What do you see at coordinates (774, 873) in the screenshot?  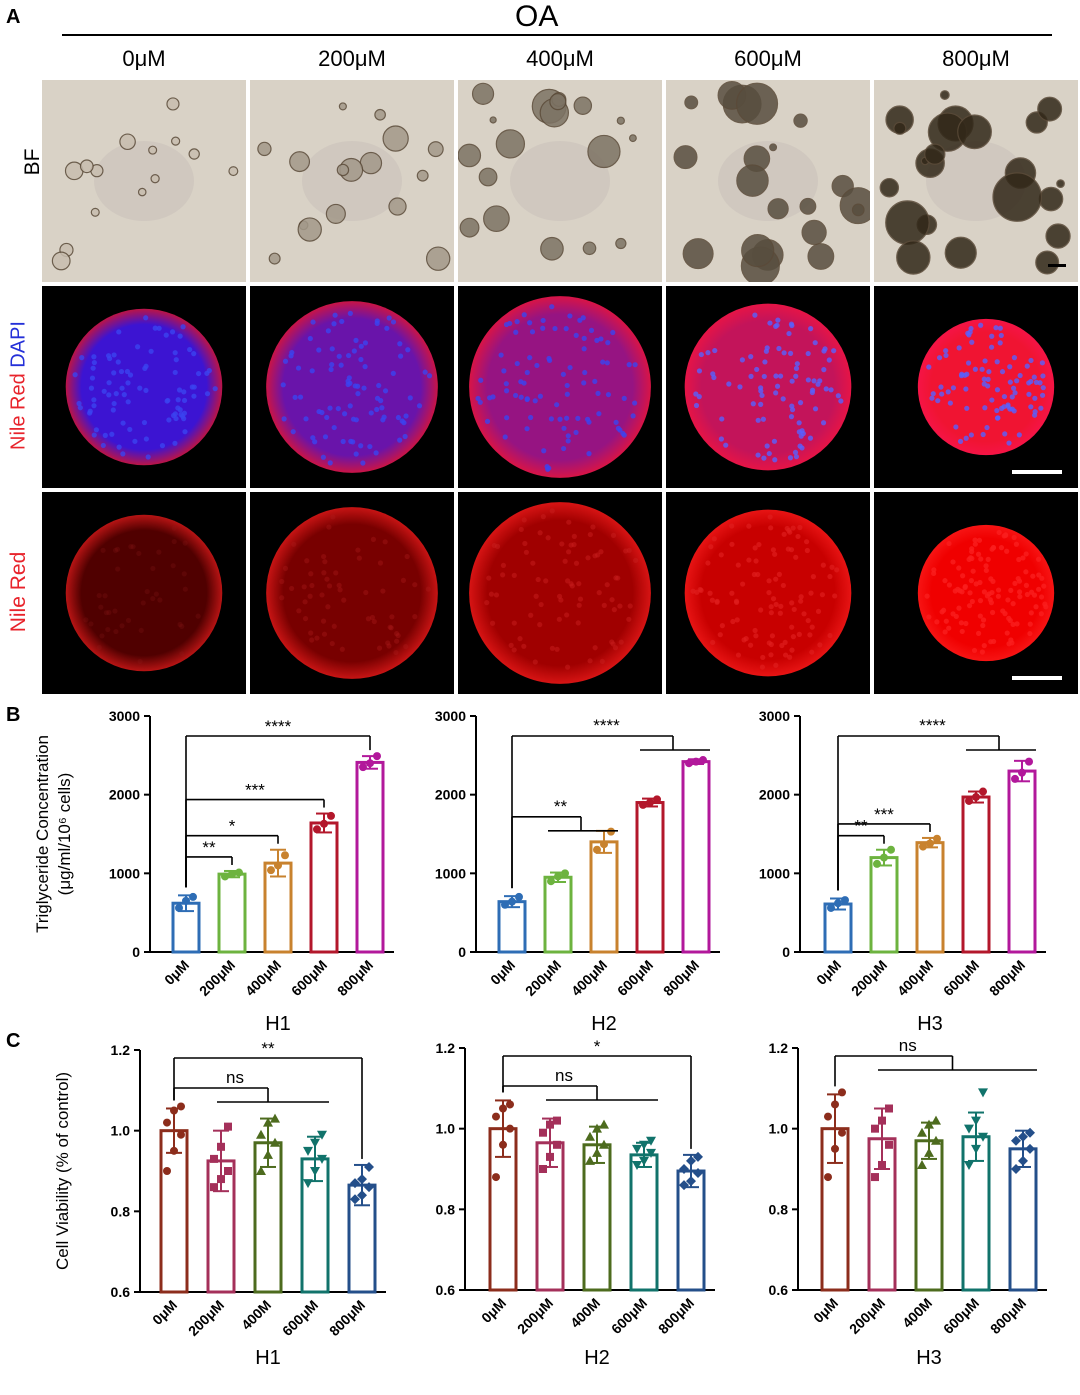 I see `y-tick-label: 1000` at bounding box center [774, 873].